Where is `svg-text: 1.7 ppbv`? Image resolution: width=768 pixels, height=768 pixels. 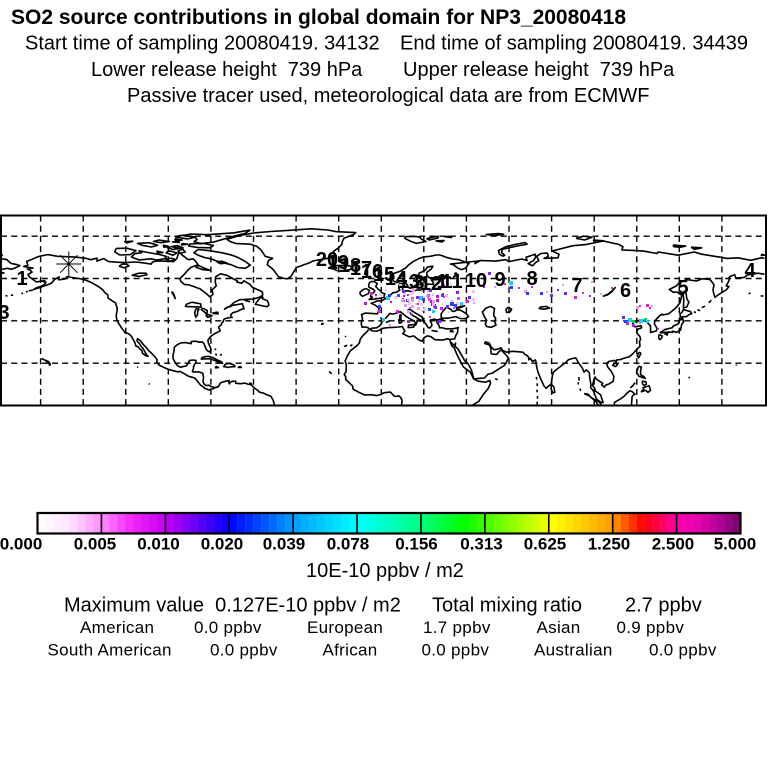 svg-text: 1.7 ppbv is located at coordinates (457, 627).